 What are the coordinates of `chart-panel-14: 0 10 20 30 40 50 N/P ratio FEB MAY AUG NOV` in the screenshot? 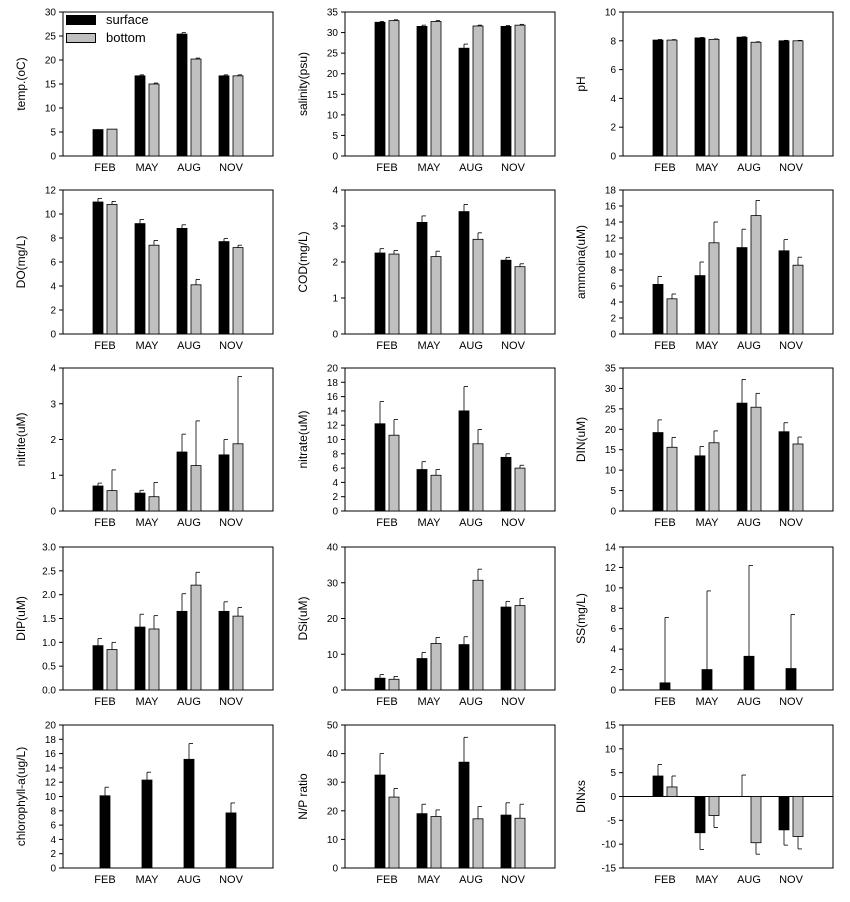 It's located at (426, 803).